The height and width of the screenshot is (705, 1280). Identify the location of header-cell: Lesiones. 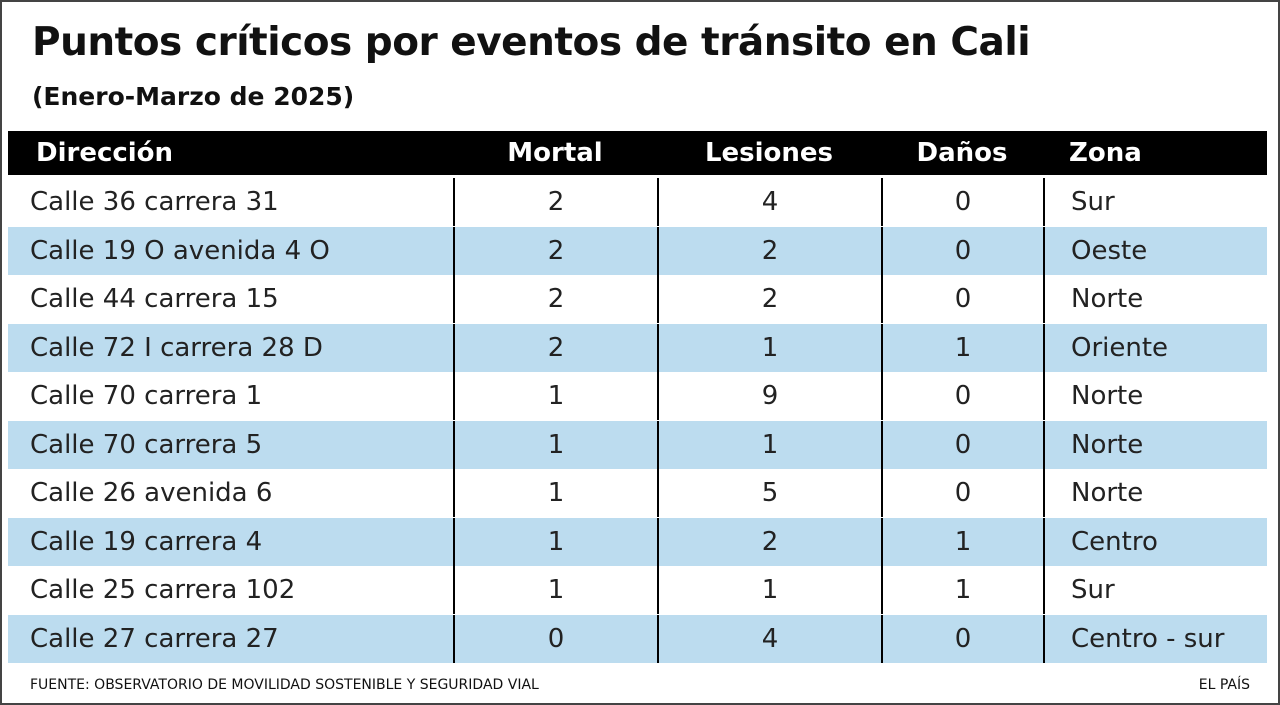
(769, 153).